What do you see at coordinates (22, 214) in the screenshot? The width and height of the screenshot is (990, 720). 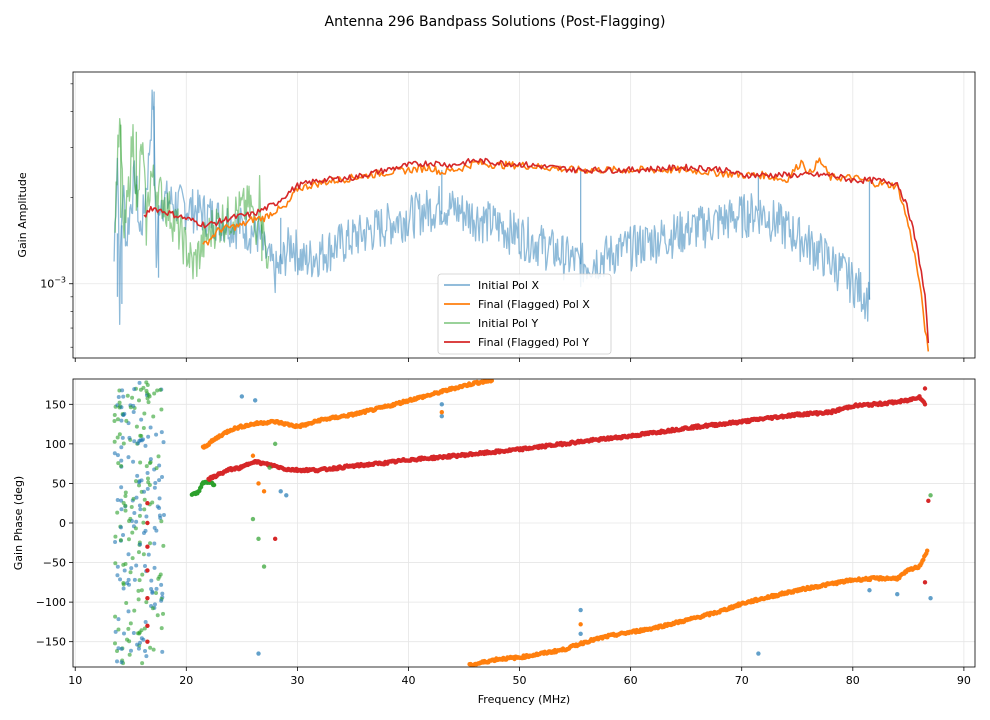 I see `amplitude-y-axis-label: Gain Amplitude` at bounding box center [22, 214].